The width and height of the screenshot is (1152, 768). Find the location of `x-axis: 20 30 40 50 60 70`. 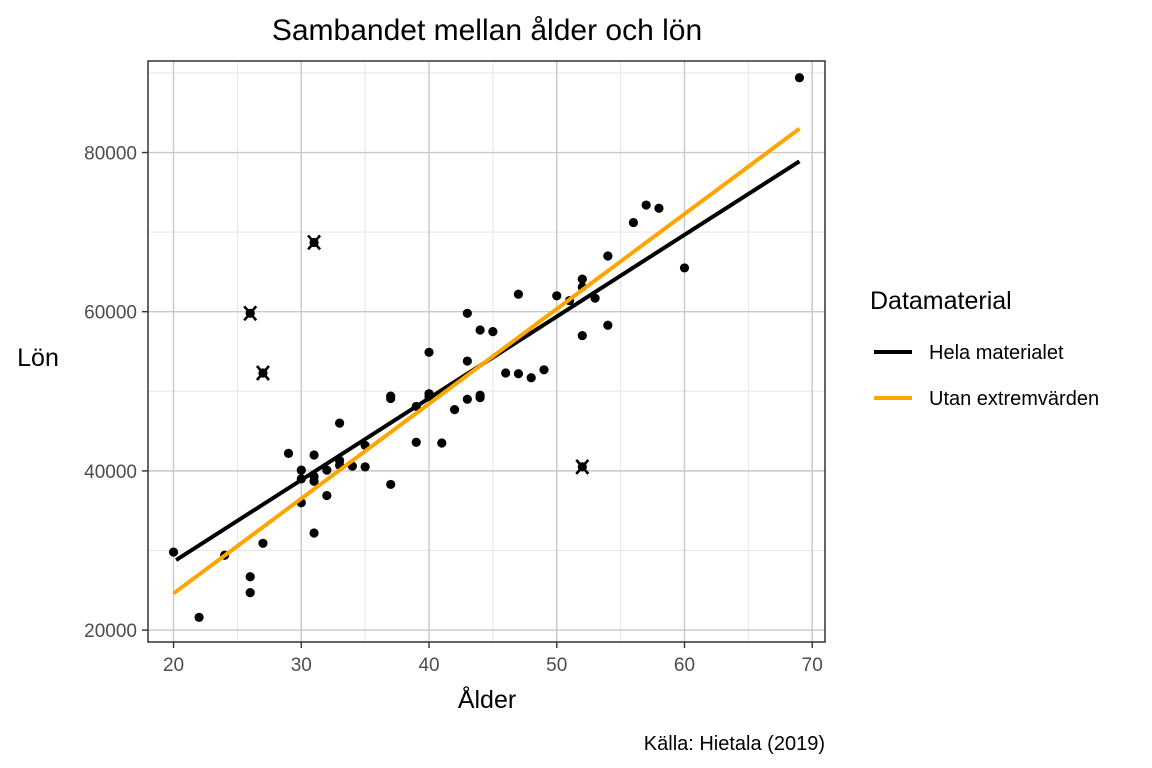

x-axis: 20 30 40 50 60 70 is located at coordinates (493, 659).